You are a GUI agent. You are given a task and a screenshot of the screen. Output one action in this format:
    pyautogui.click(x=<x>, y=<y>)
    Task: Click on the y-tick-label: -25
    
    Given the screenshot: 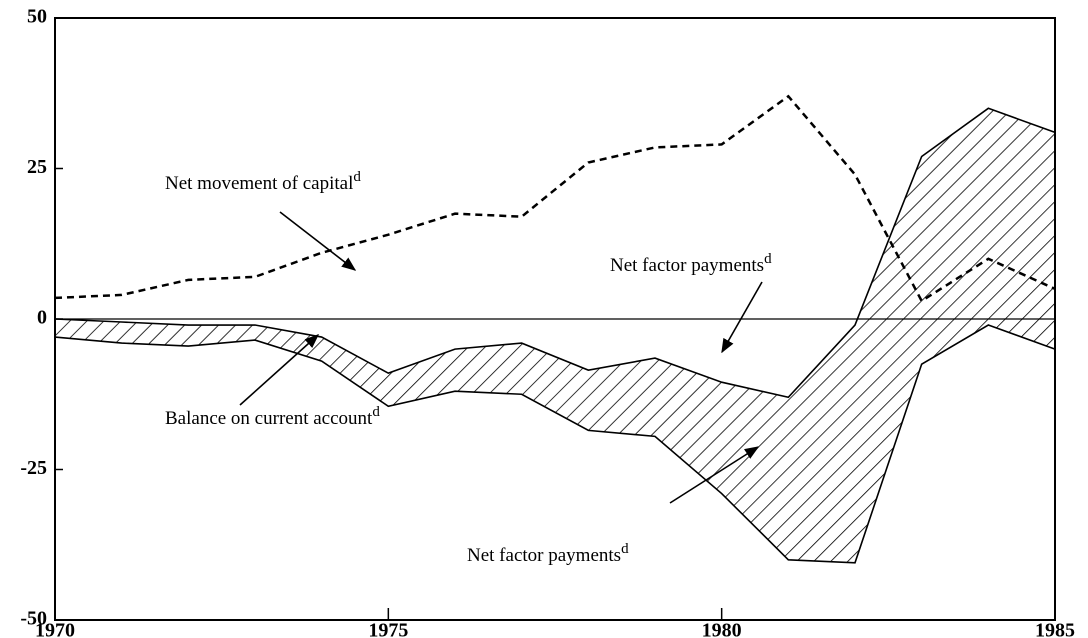 What is the action you would take?
    pyautogui.click(x=33, y=468)
    